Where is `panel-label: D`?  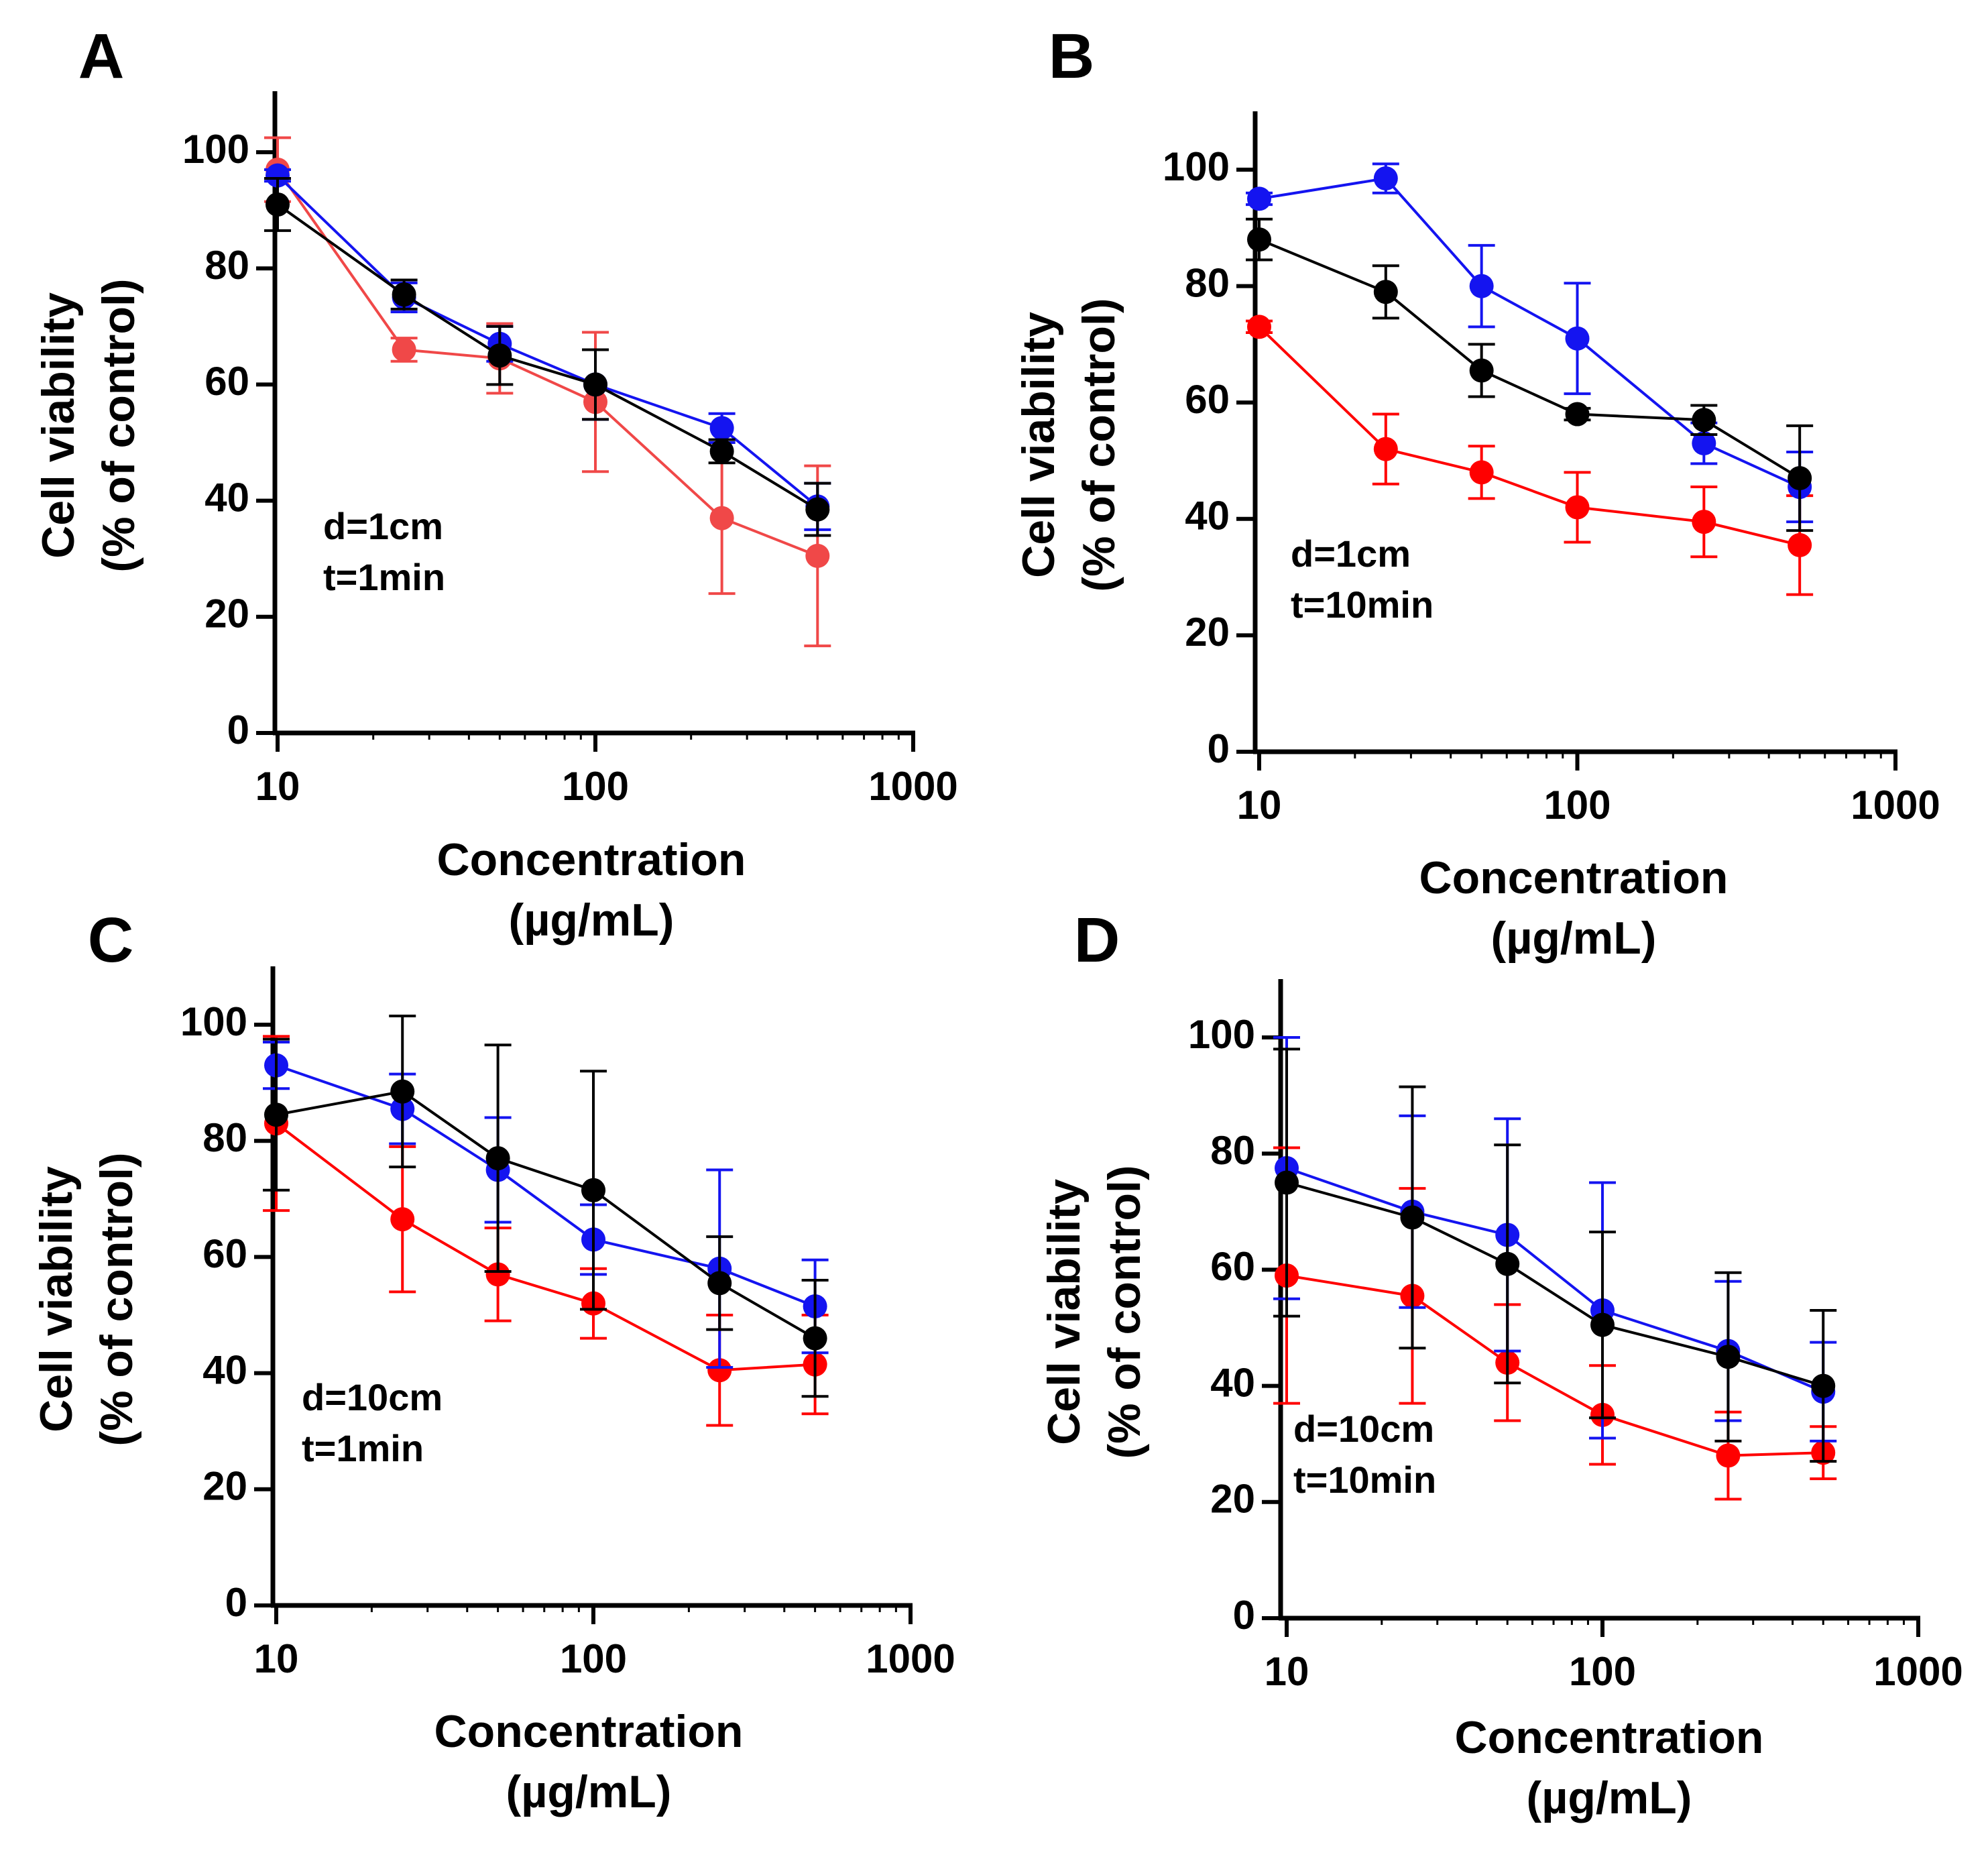
panel-label: D is located at coordinates (1097, 940).